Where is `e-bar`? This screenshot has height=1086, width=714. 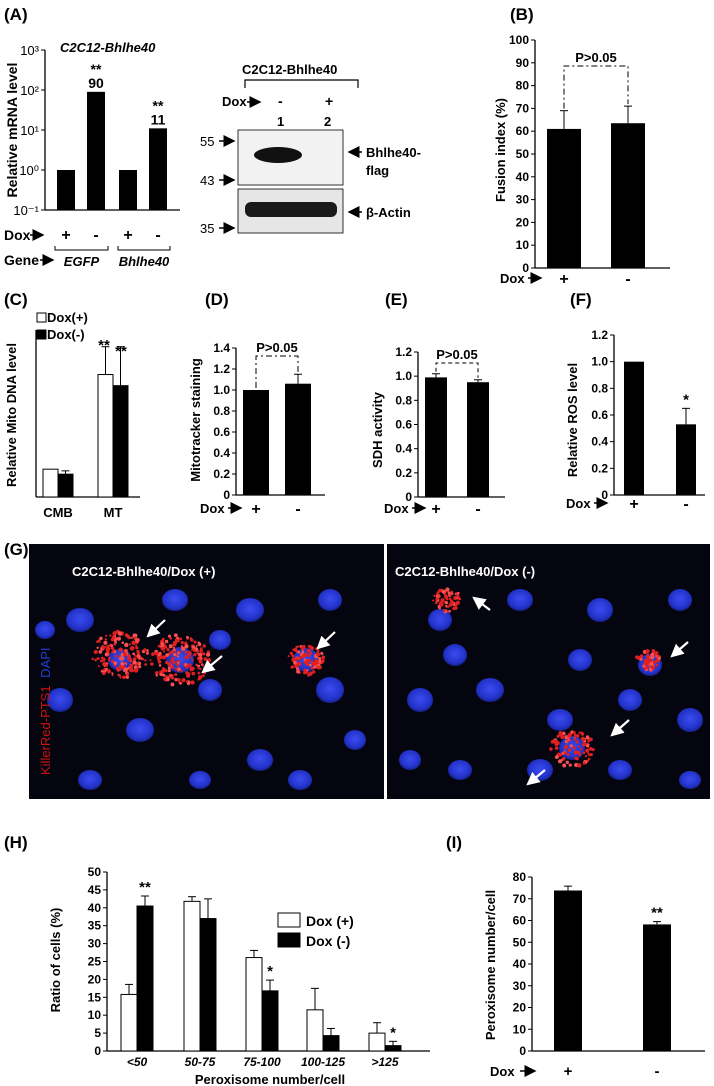 e-bar is located at coordinates (436, 437).